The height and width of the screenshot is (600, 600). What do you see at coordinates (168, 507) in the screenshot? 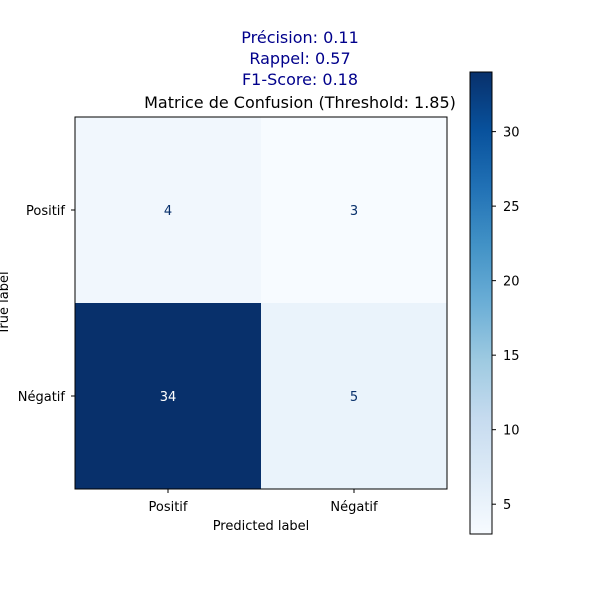
I see `x-tick-label: Positif` at bounding box center [168, 507].